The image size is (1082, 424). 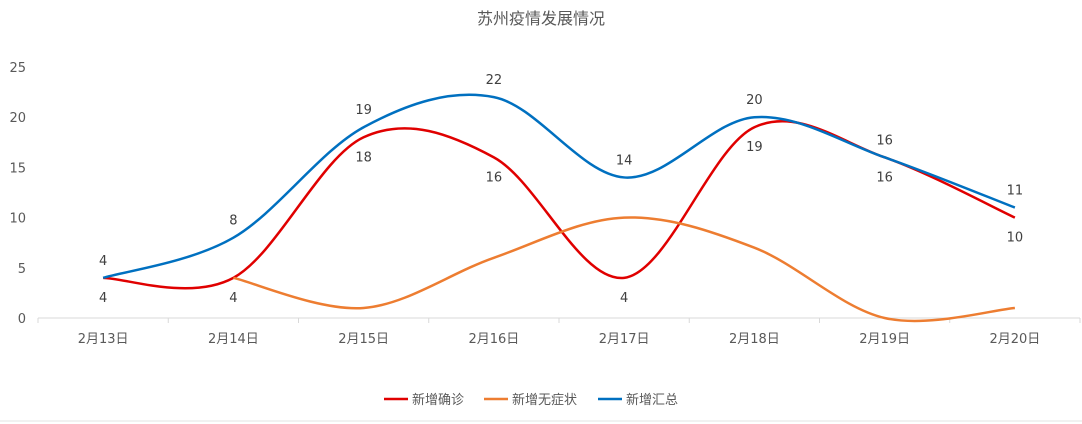 I want to click on y-tick-label: 10, so click(x=17, y=219).